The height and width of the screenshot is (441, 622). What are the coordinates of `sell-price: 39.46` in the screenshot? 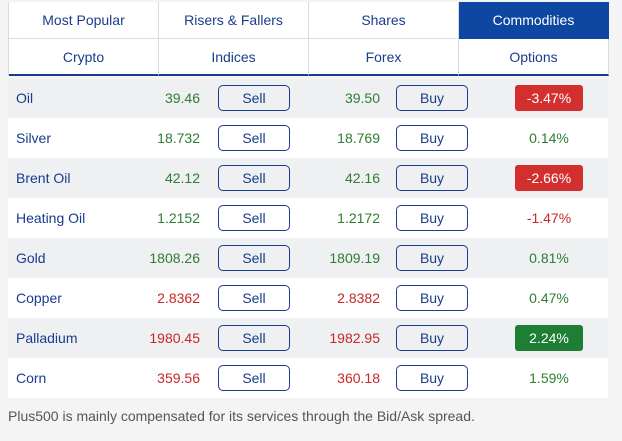 It's located at (182, 98).